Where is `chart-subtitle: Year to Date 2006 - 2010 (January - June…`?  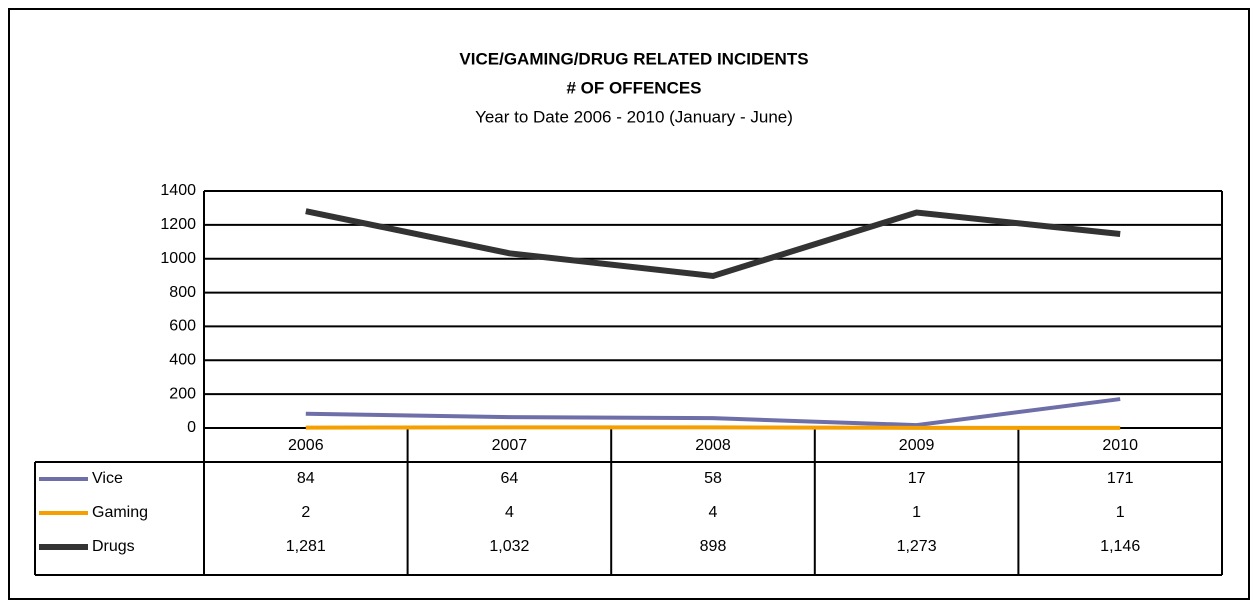 chart-subtitle: Year to Date 2006 - 2010 (January - June… is located at coordinates (634, 116).